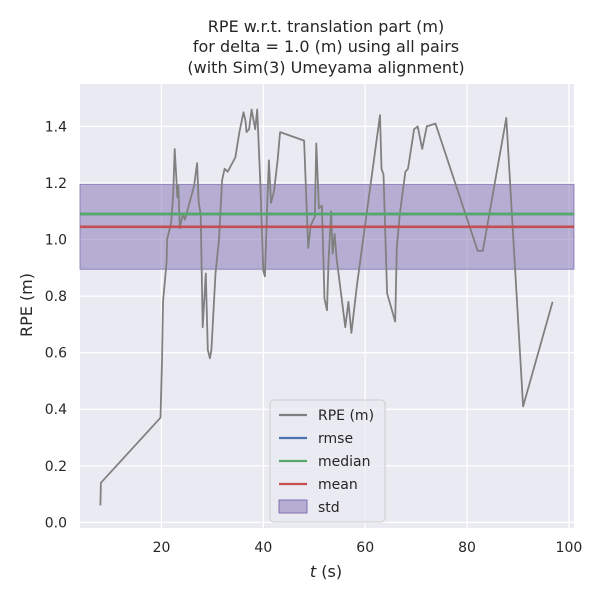  Describe the element at coordinates (344, 462) in the screenshot. I see `legend-label-median: median` at that location.